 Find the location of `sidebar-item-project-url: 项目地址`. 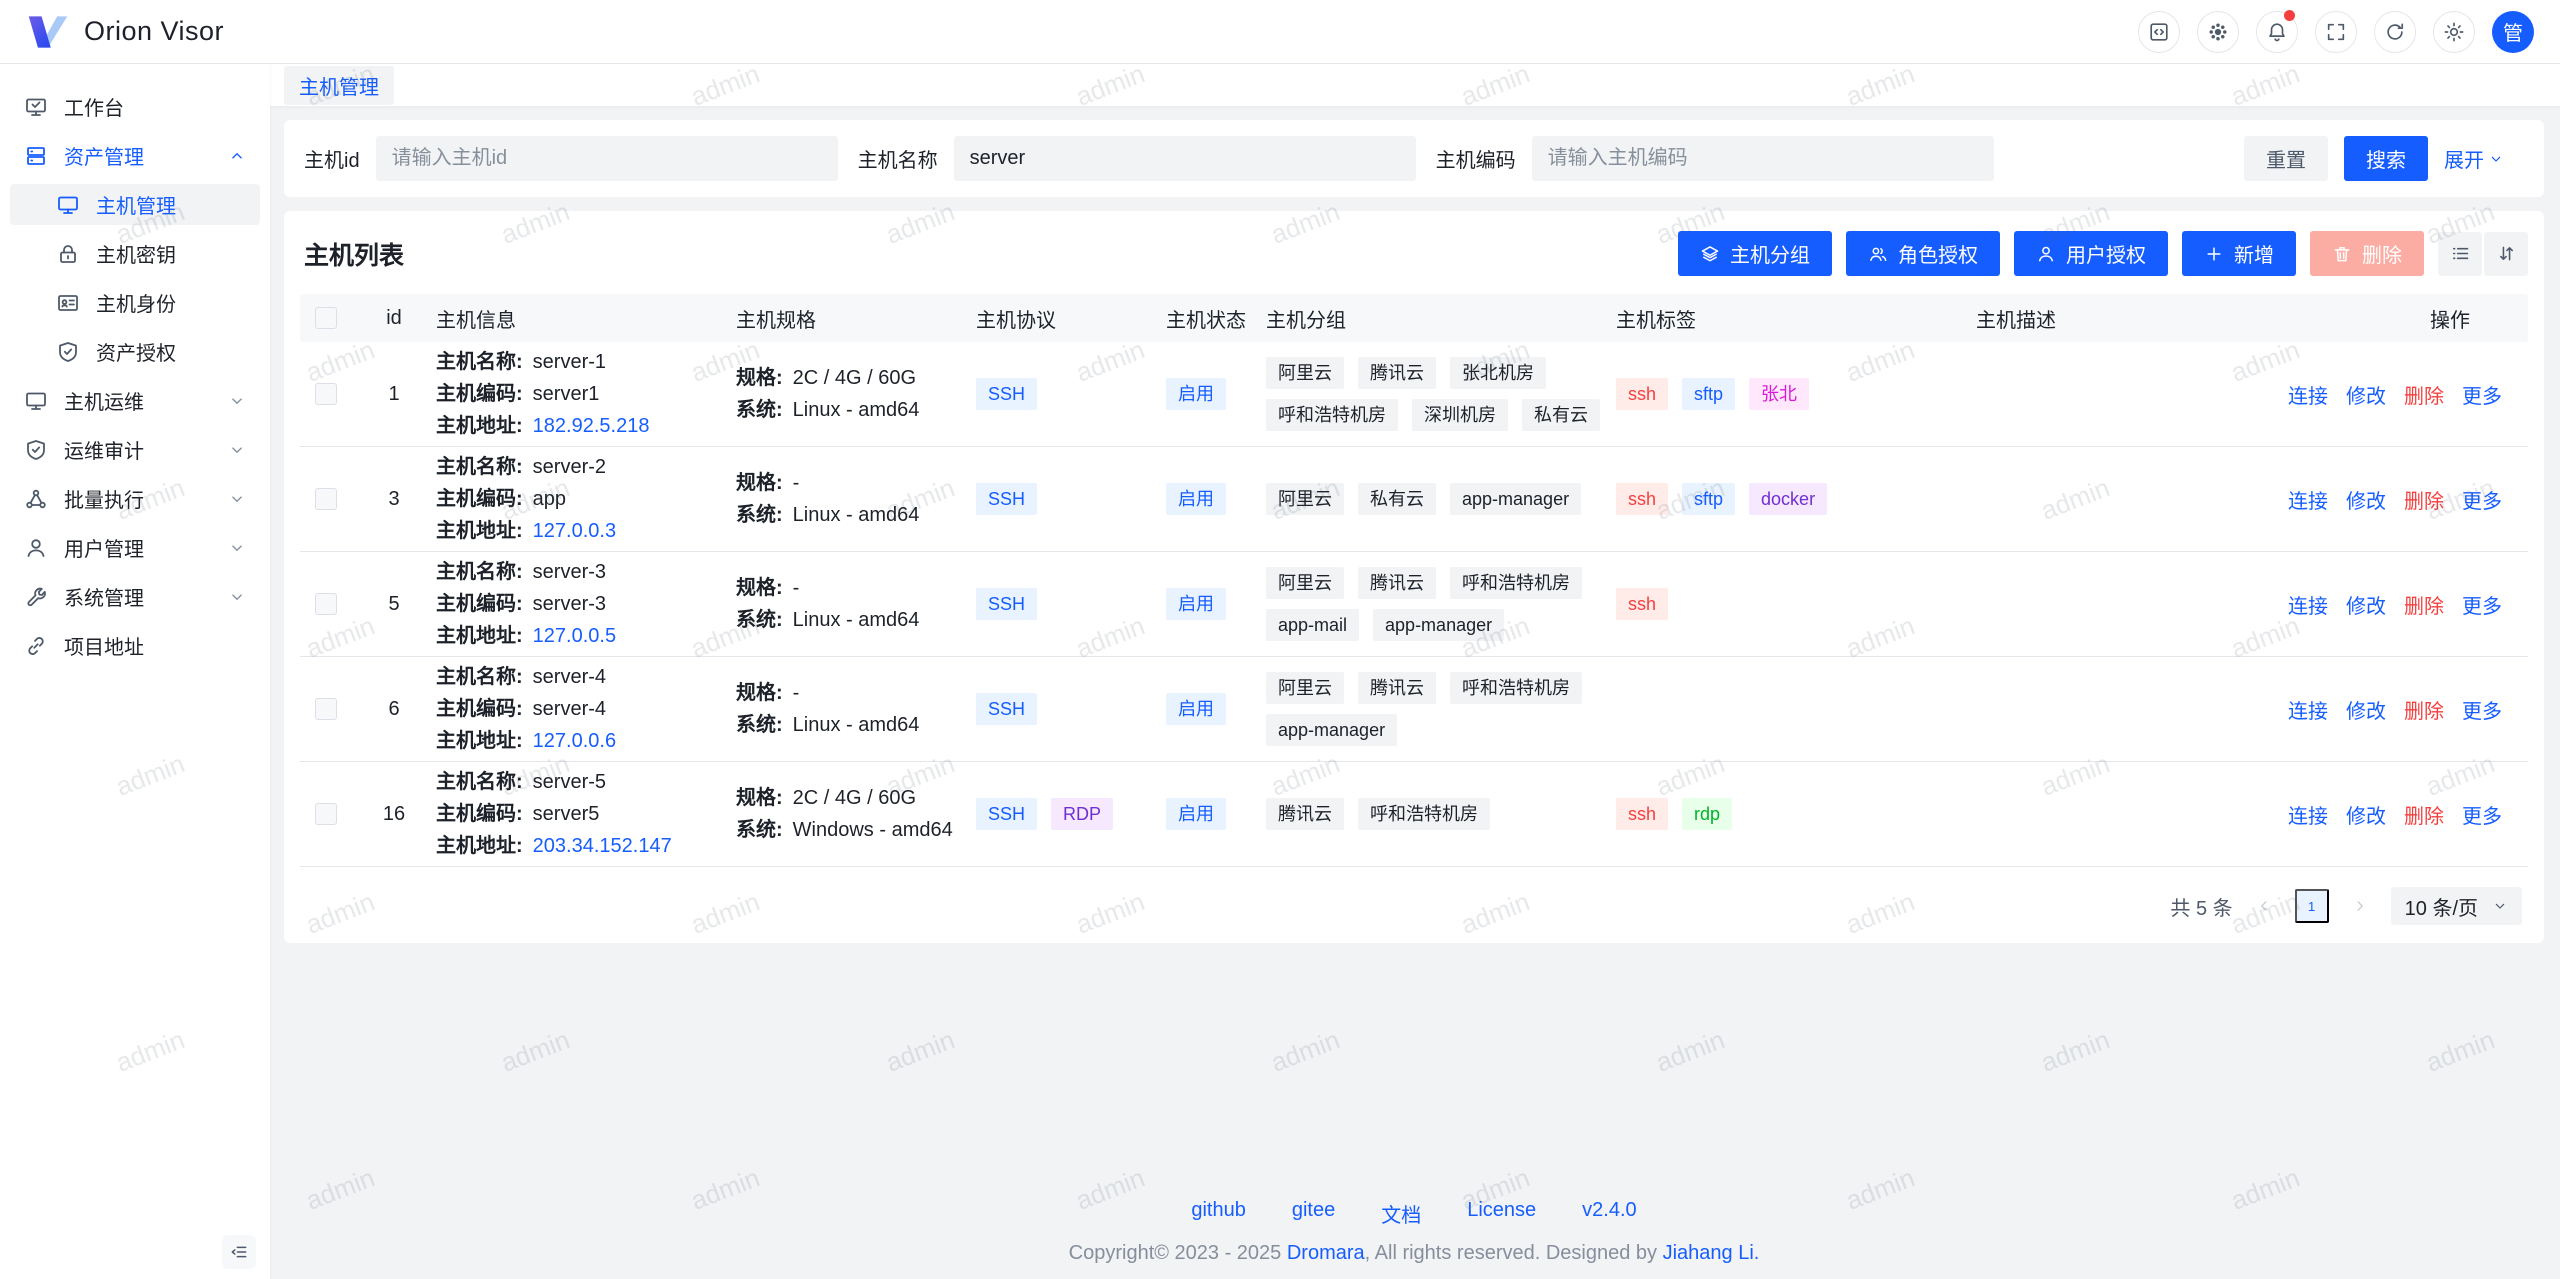

sidebar-item-project-url: 项目地址 is located at coordinates (135, 645).